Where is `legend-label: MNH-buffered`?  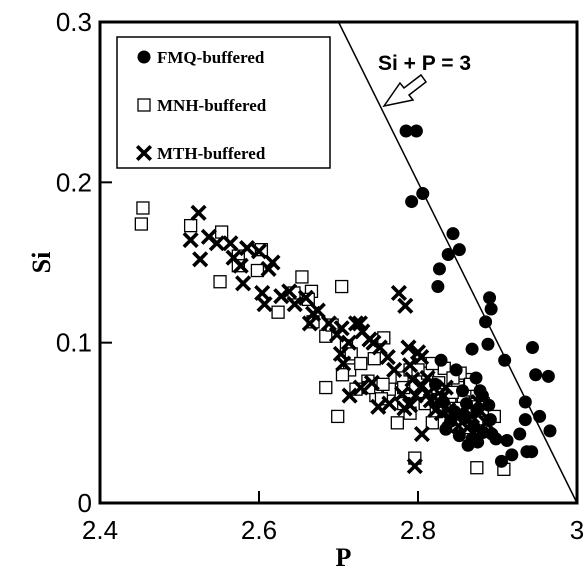 legend-label: MNH-buffered is located at coordinates (212, 105).